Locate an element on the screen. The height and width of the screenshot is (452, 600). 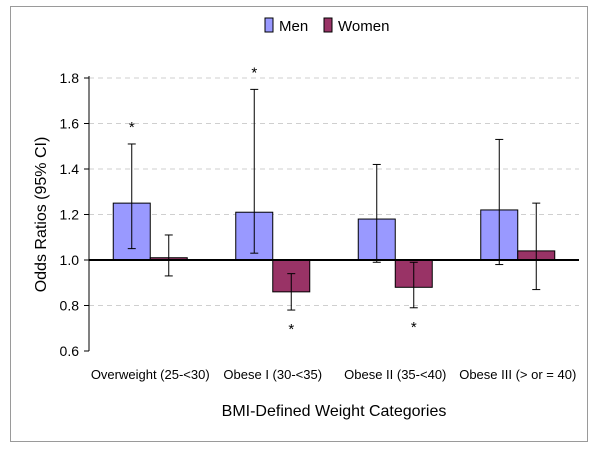
y-tick-label: 1.6 is located at coordinates (70, 124).